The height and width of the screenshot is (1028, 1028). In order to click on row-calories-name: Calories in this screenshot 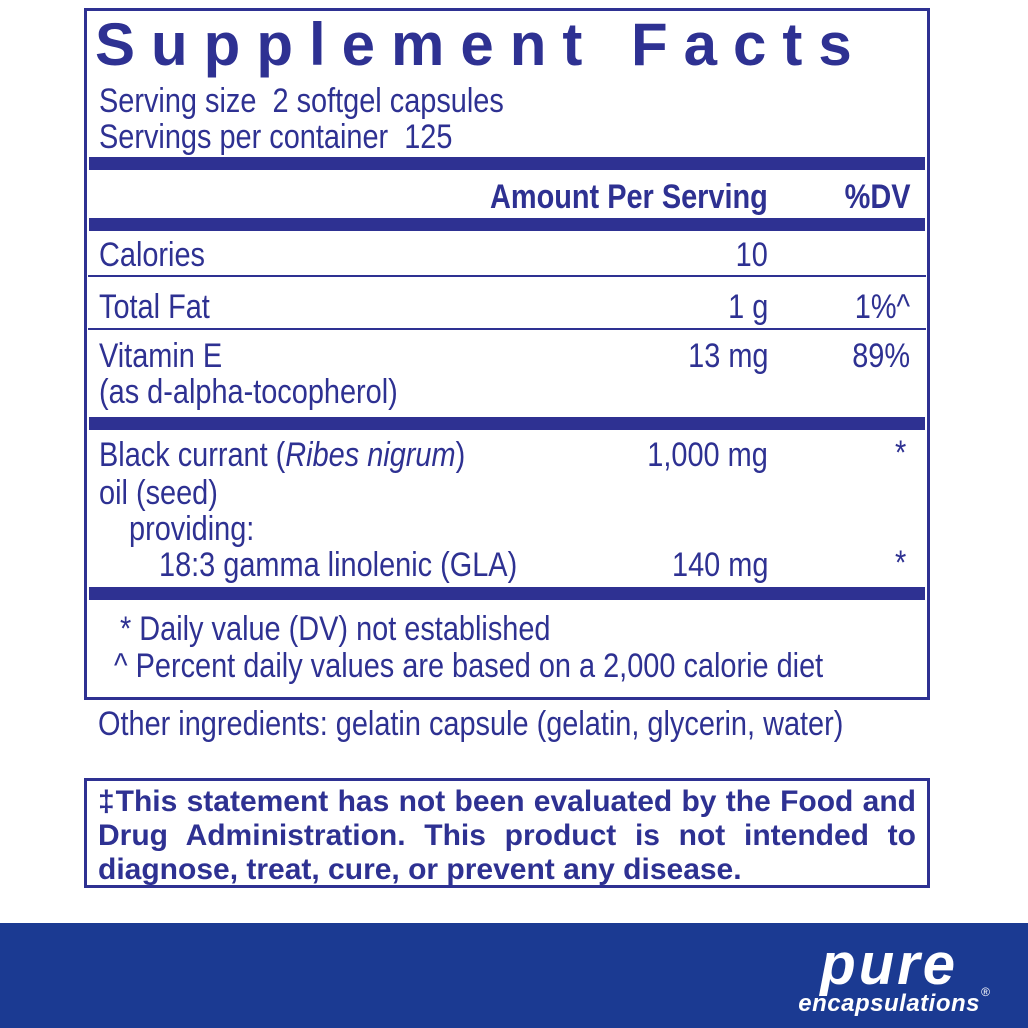, I will do `click(152, 255)`.